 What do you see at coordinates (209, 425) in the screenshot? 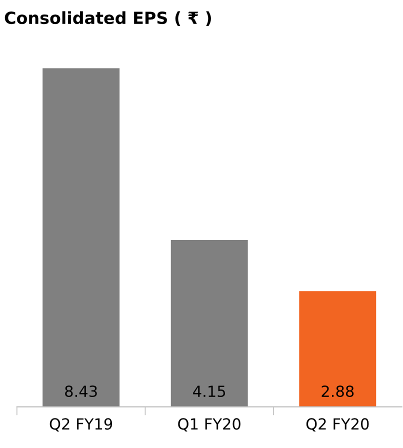
I see `x-tick-label: Q1 FY20` at bounding box center [209, 425].